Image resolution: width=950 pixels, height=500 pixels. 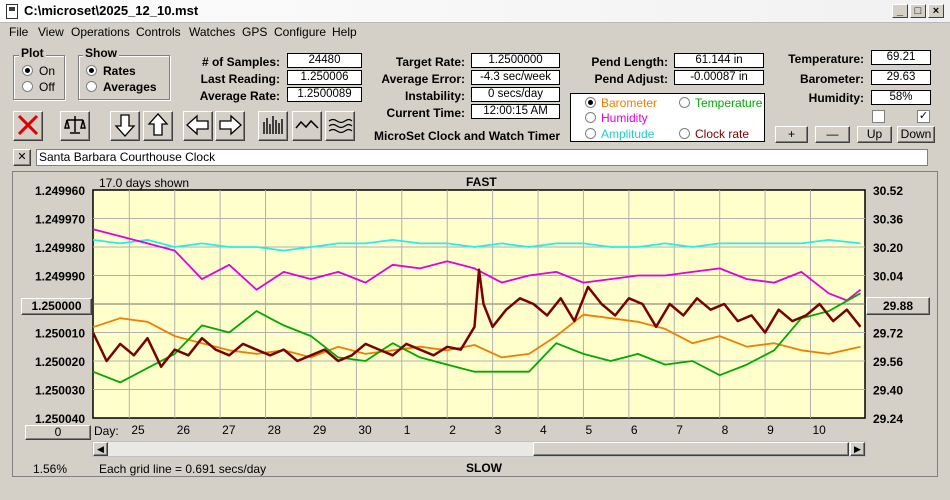 What do you see at coordinates (484, 468) in the screenshot?
I see `slow-label: SLOW` at bounding box center [484, 468].